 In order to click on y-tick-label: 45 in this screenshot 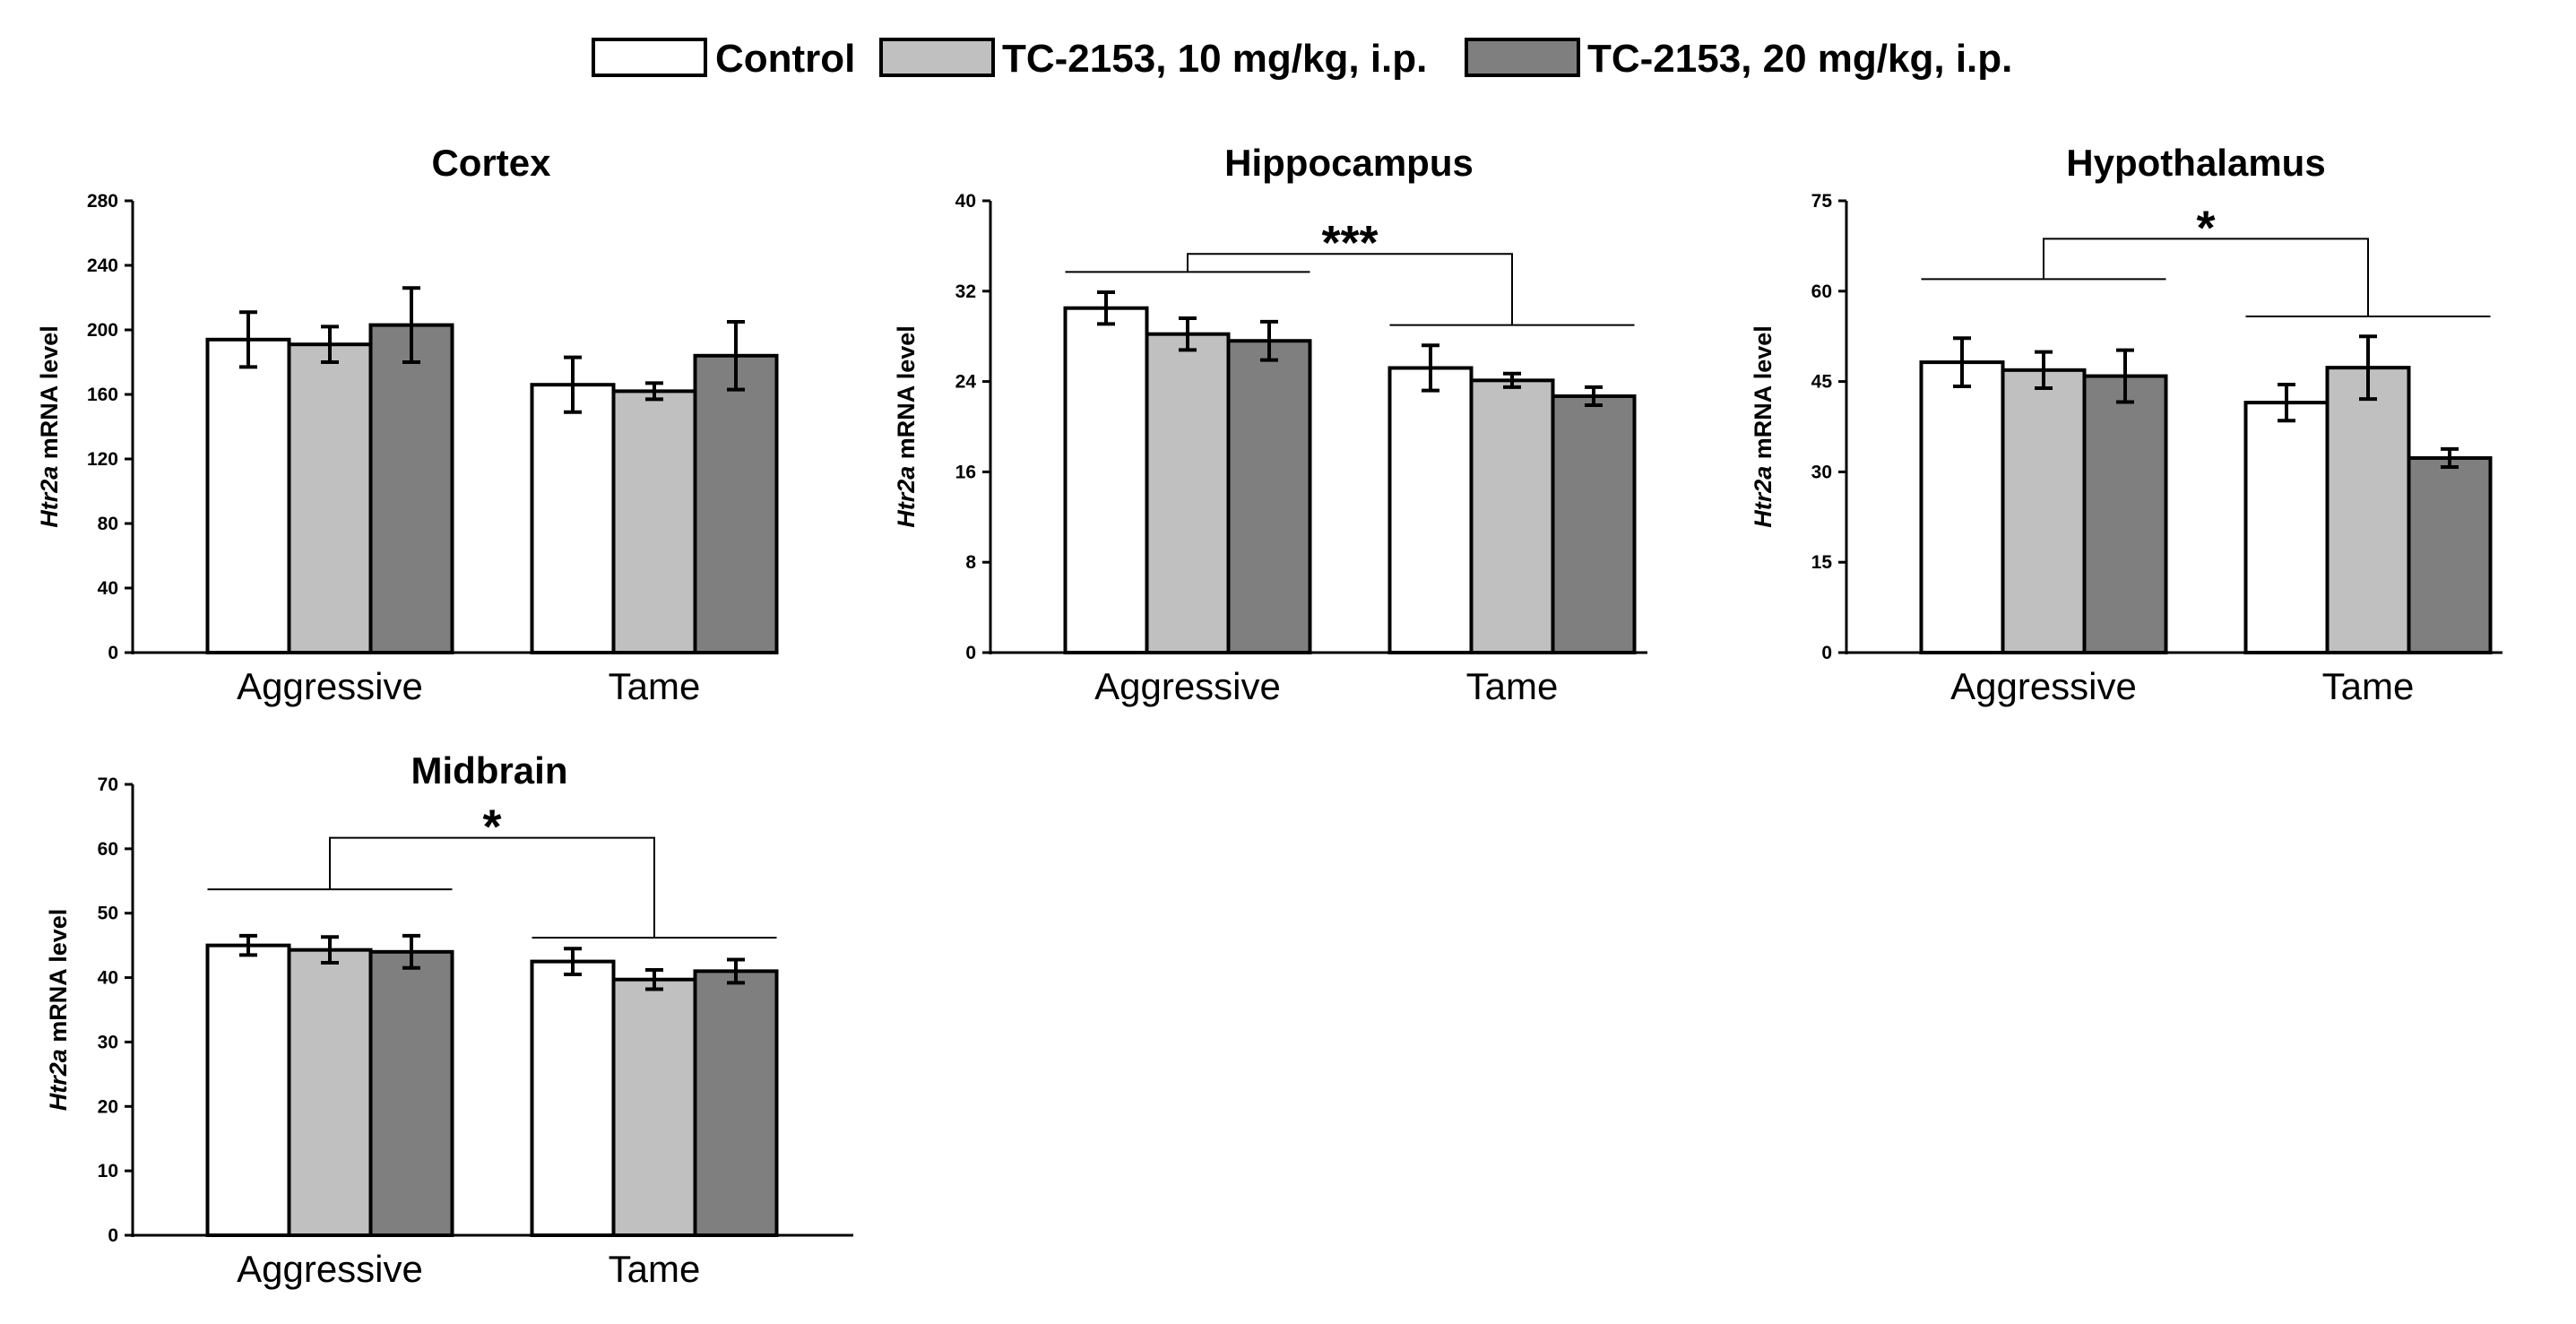, I will do `click(1822, 382)`.